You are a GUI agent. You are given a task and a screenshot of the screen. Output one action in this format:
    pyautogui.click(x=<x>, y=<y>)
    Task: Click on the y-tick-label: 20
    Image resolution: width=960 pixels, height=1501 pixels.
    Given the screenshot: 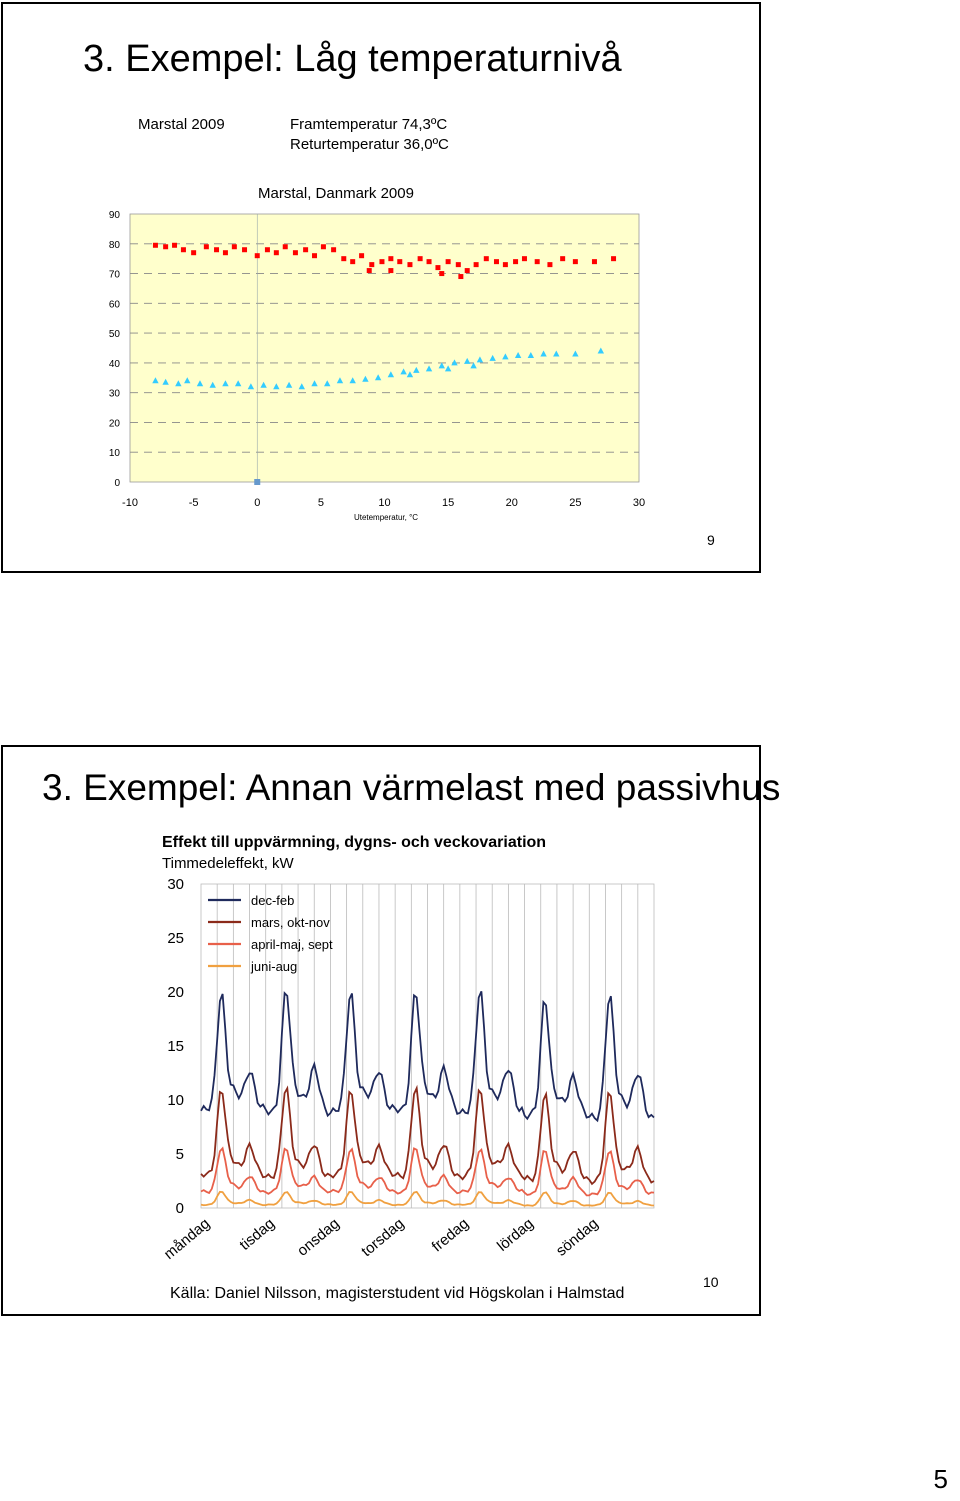 What is the action you would take?
    pyautogui.click(x=175, y=992)
    